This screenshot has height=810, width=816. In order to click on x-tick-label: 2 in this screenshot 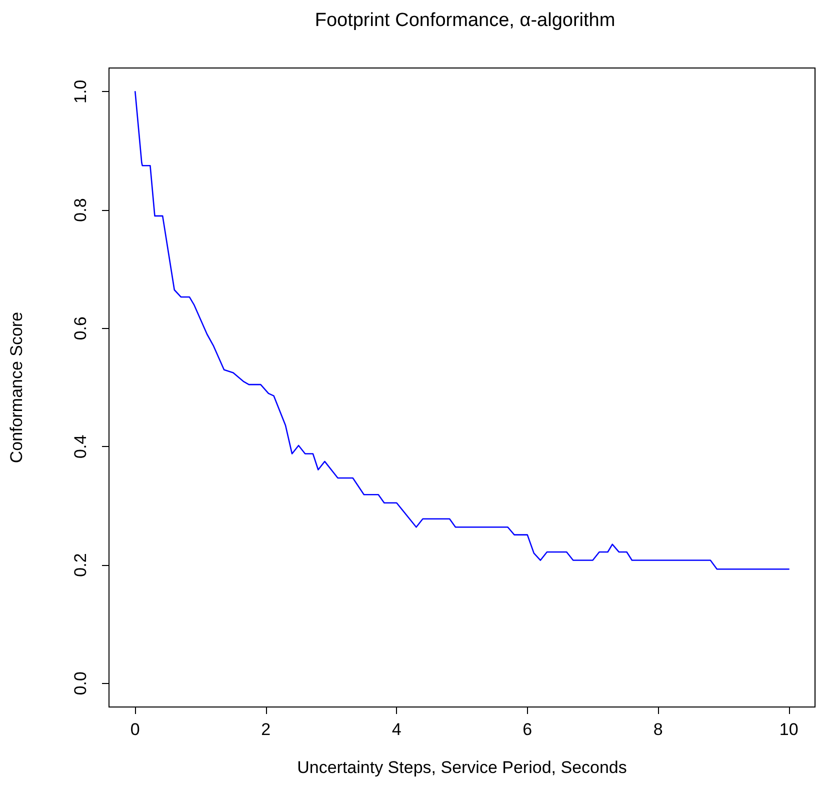, I will do `click(266, 729)`.